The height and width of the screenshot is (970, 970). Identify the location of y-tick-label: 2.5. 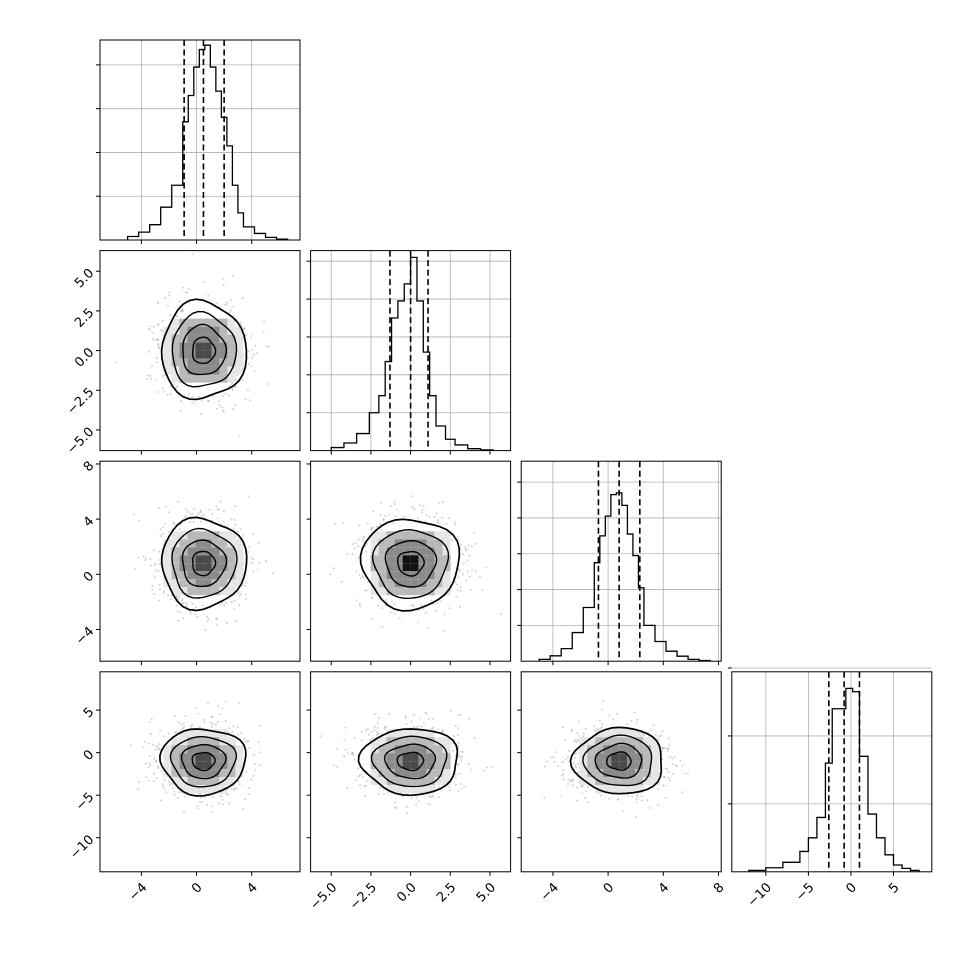
(84, 318).